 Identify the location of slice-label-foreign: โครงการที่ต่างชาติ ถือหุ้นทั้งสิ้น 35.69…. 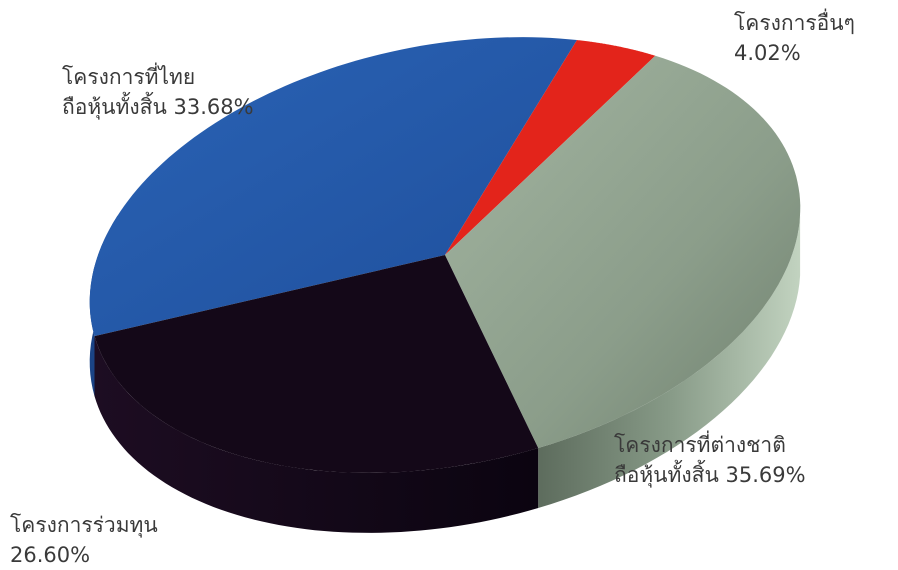
(710, 460).